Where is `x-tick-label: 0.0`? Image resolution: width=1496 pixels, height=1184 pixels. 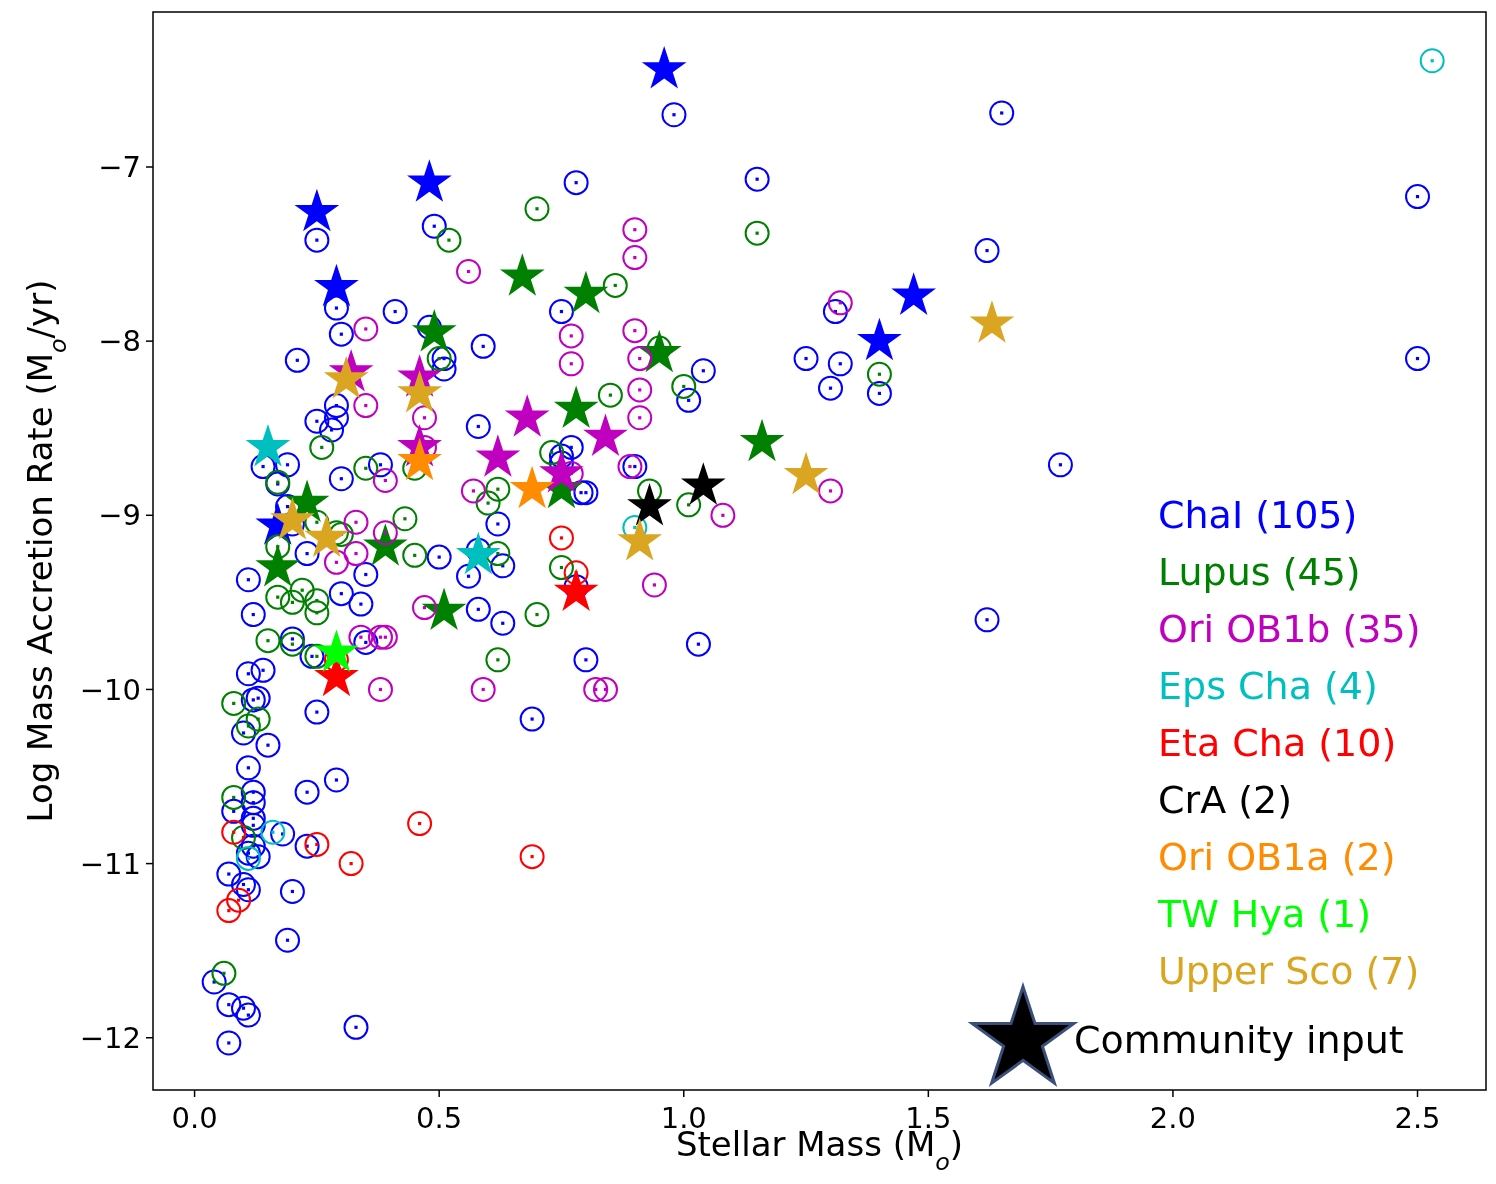
x-tick-label: 0.0 is located at coordinates (194, 1118).